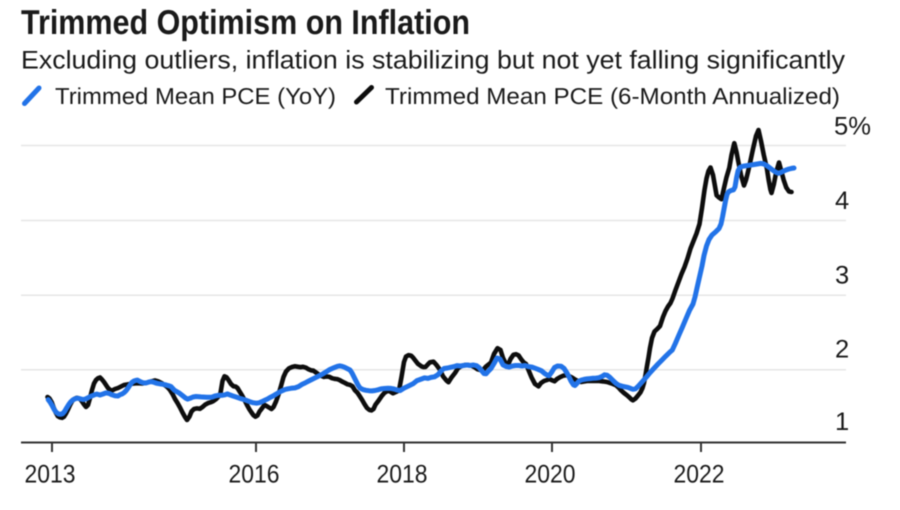 This screenshot has width=900, height=510. I want to click on svg-text: 2, so click(842, 350).